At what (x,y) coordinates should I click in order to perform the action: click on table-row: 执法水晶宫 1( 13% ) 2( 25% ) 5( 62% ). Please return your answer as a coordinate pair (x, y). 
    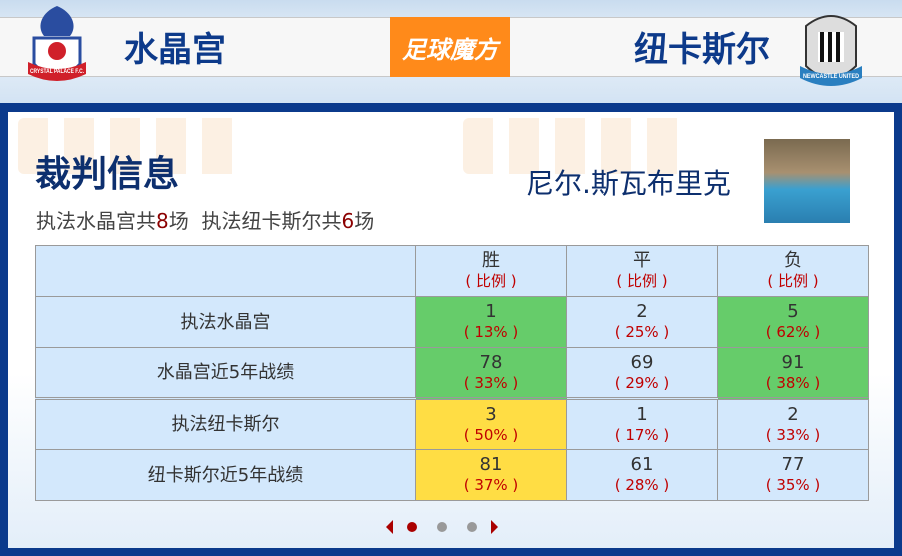
    Looking at the image, I should click on (452, 322).